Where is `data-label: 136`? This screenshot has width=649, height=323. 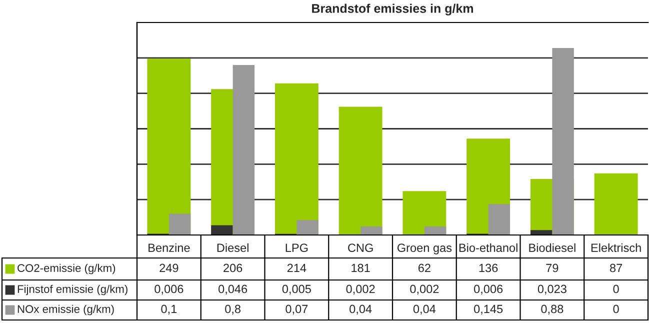
data-label: 136 is located at coordinates (488, 268).